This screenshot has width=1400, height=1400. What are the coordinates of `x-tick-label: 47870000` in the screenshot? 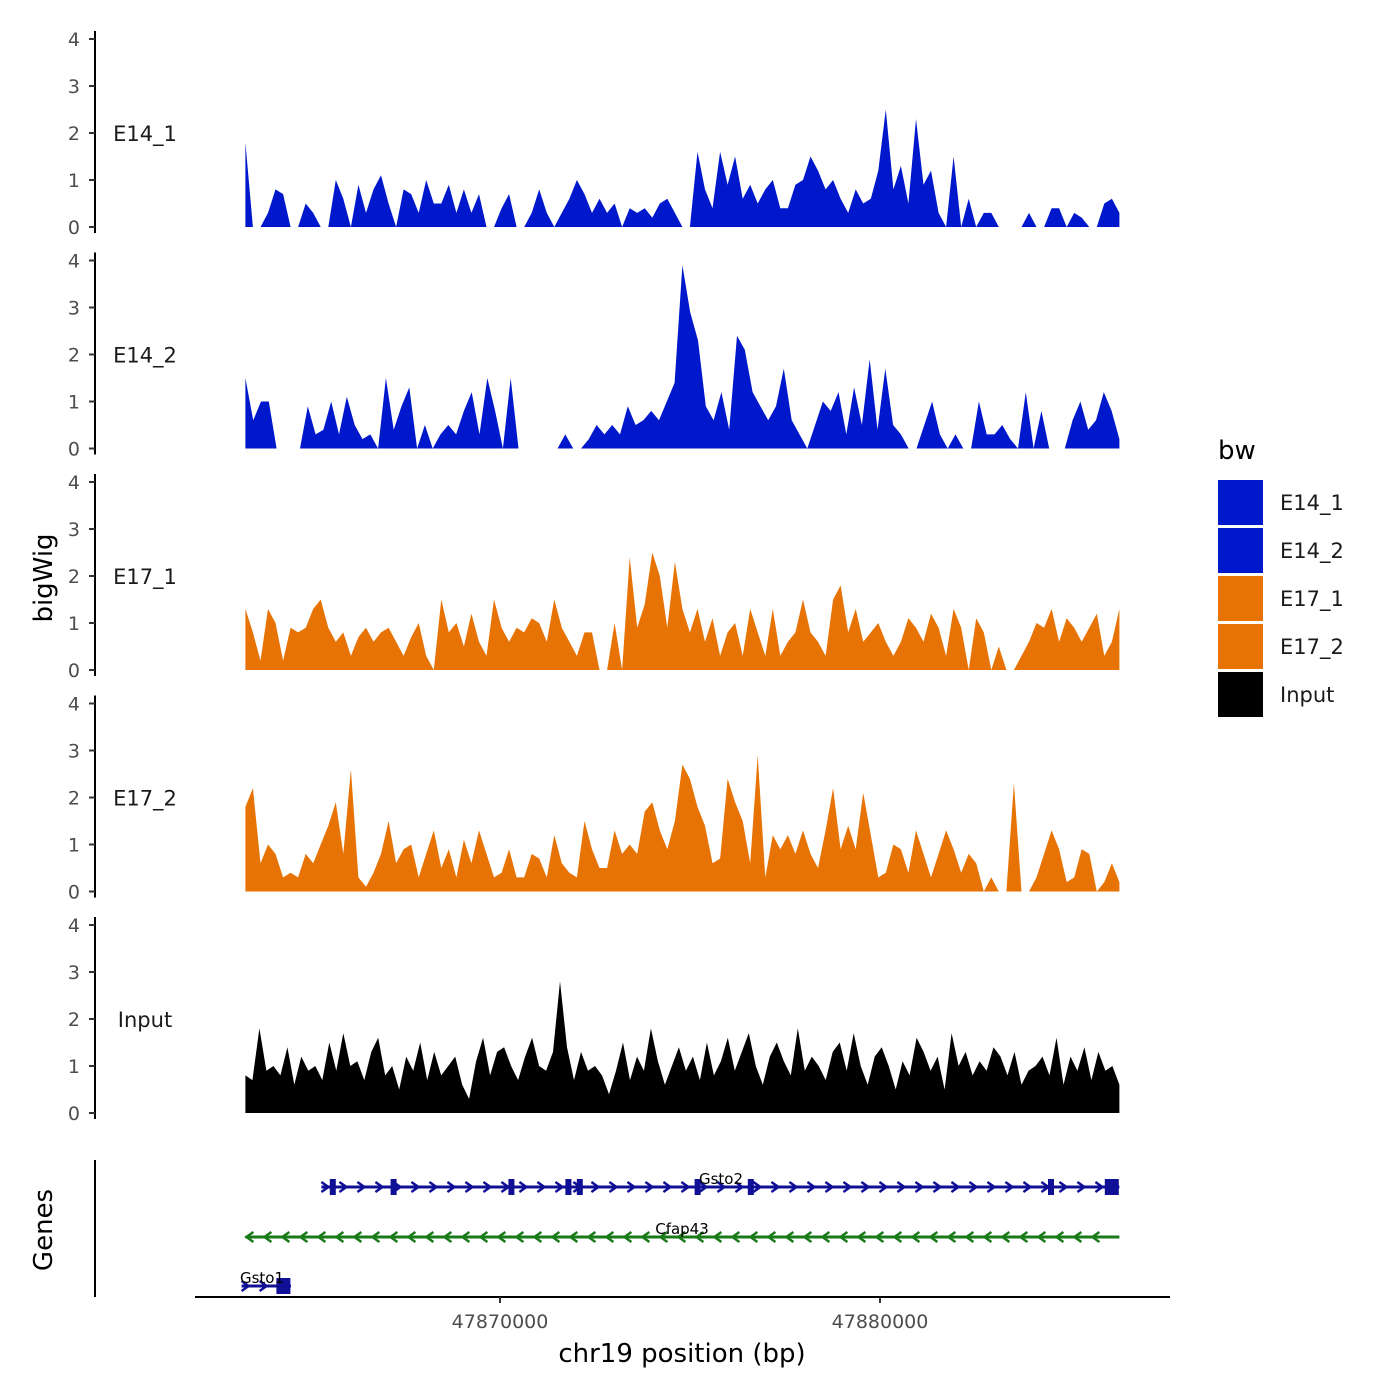 It's located at (500, 1322).